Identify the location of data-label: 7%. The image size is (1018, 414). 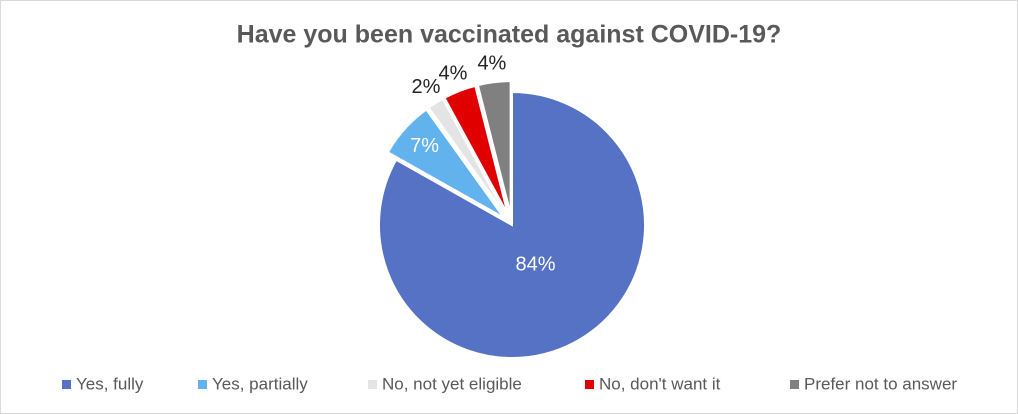
(424, 146).